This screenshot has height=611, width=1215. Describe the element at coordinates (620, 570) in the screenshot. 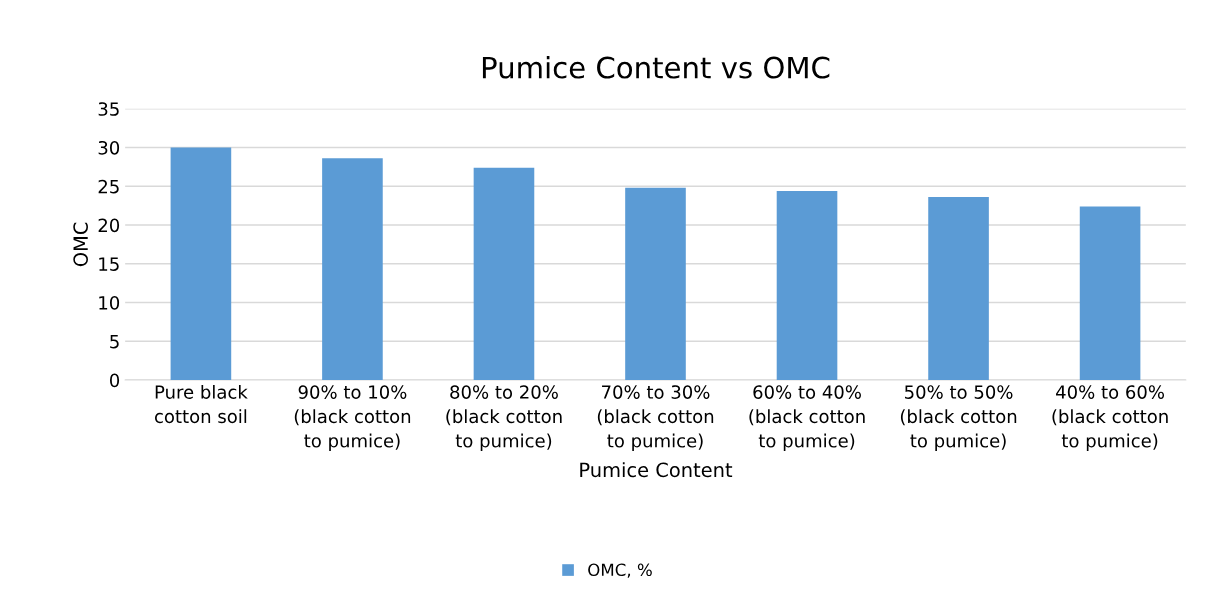

I see `legend-label: OMC, %` at that location.